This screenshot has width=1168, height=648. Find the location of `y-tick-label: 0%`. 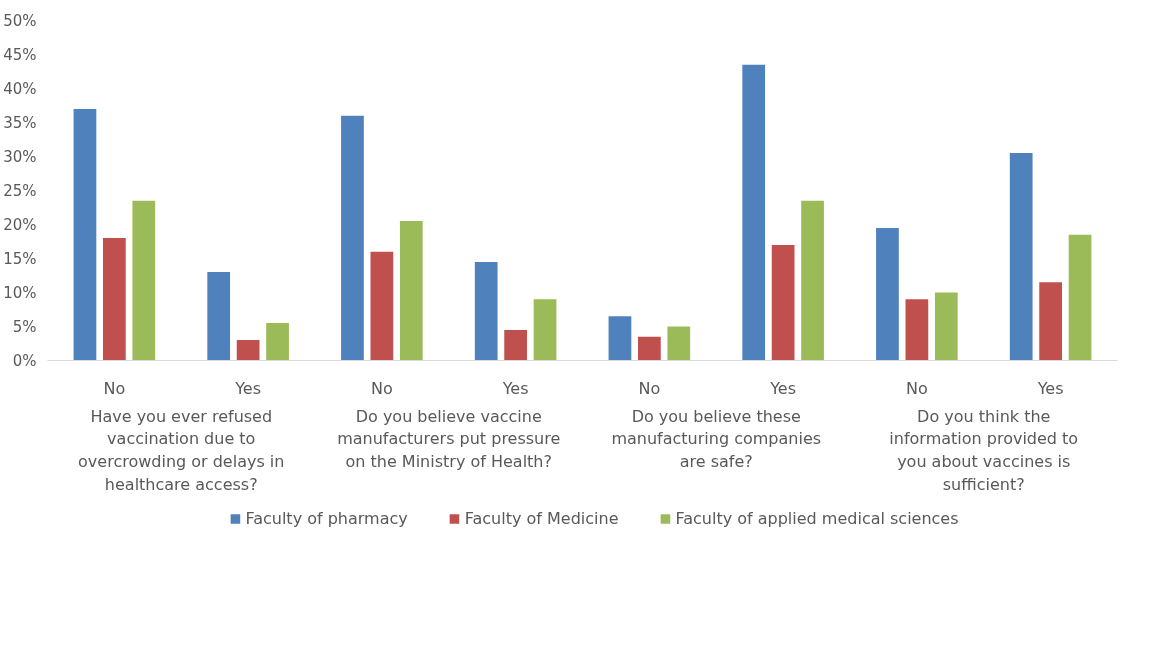

y-tick-label: 0% is located at coordinates (24, 360).